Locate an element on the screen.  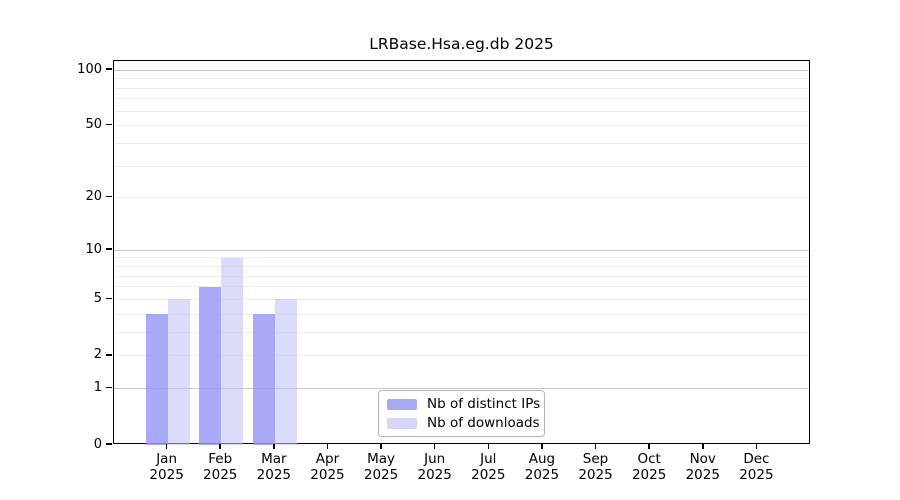
x-tick-month: Sep is located at coordinates (595, 459).